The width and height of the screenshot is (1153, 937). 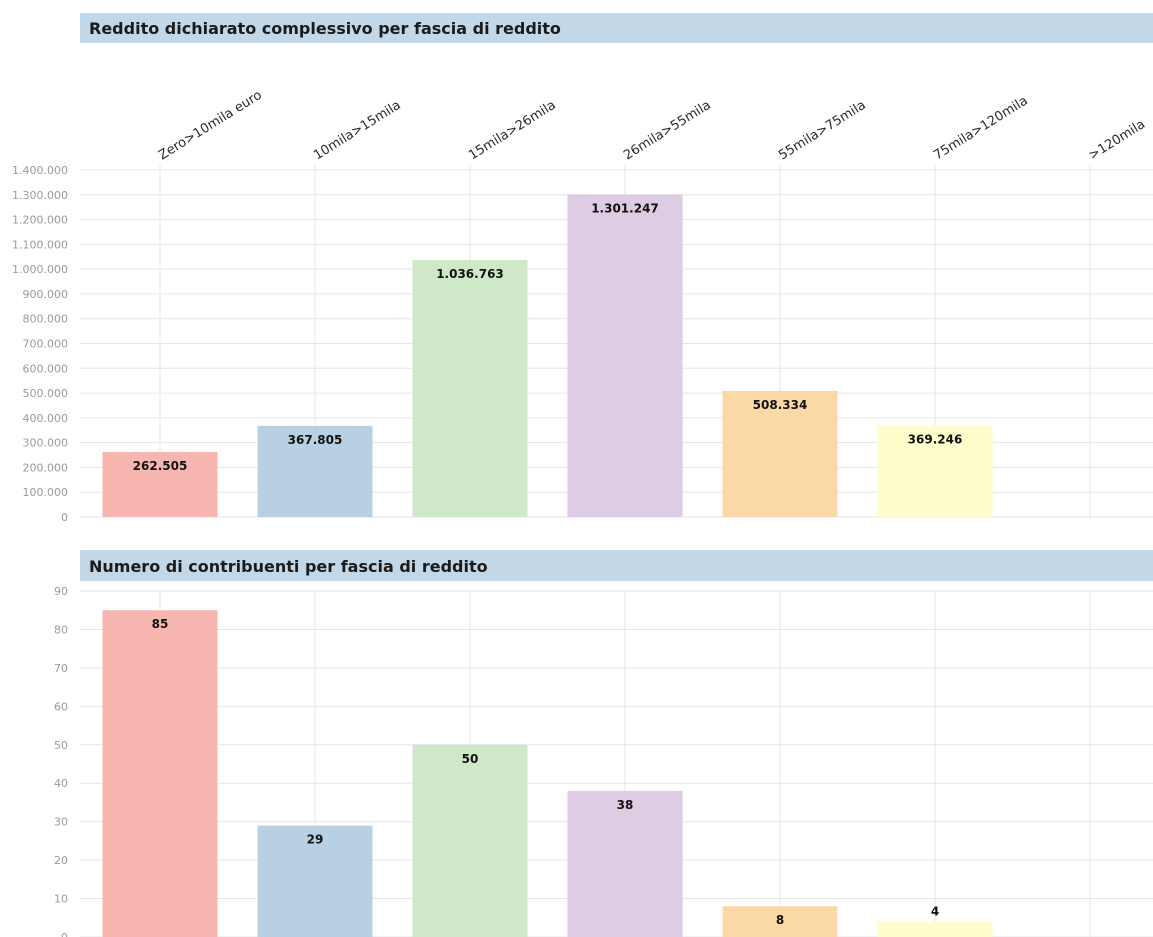 What do you see at coordinates (46, 418) in the screenshot?
I see `y-tick-label: 400.000` at bounding box center [46, 418].